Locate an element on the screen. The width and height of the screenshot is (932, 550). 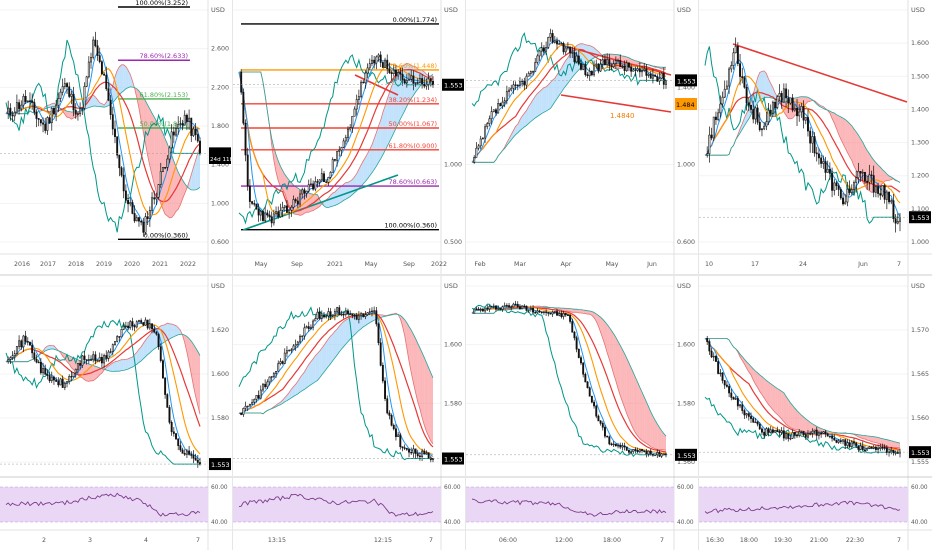
chikou-span is located at coordinates (102, 391).